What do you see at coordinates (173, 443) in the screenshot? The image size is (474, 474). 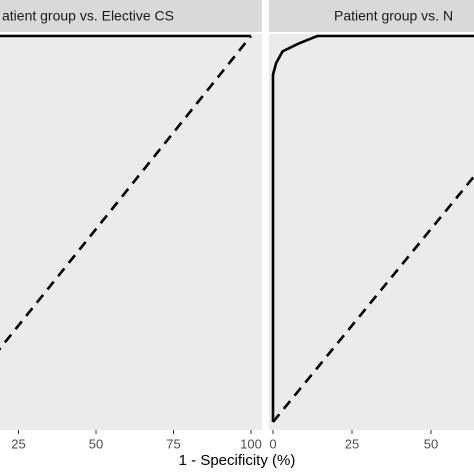 I see `x-tick-label: 75` at bounding box center [173, 443].